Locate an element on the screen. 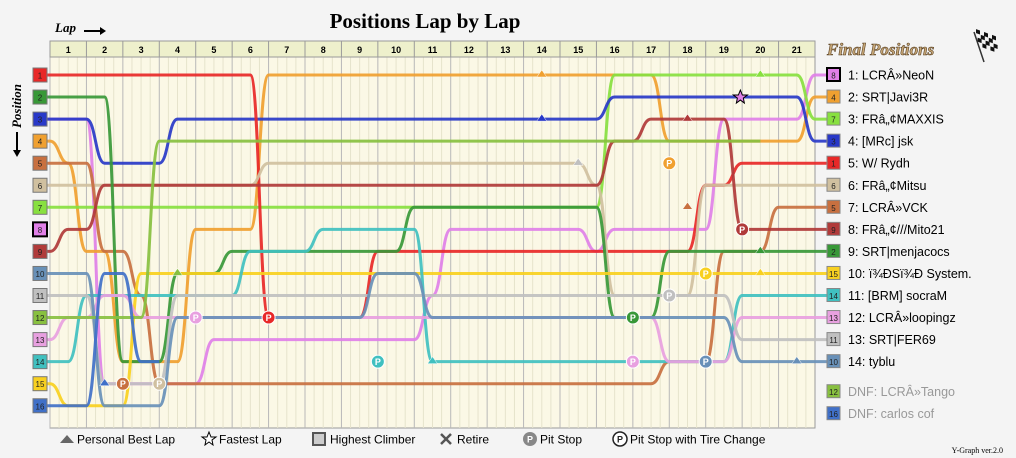 The height and width of the screenshot is (458, 1016). legend-label: Highest Climber is located at coordinates (372, 440).